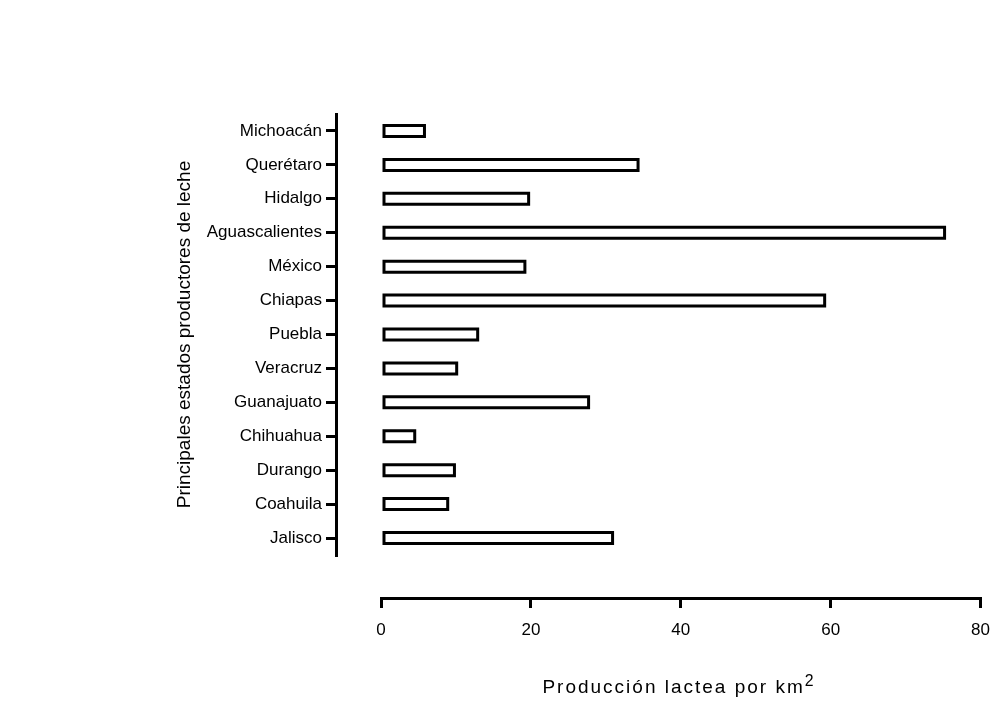  What do you see at coordinates (280, 130) in the screenshot?
I see `y-tick-label: Michoacán` at bounding box center [280, 130].